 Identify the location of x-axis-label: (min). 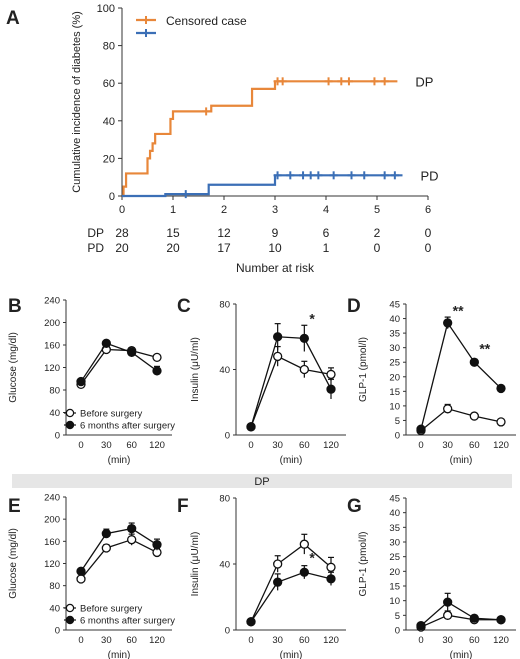
(119, 460).